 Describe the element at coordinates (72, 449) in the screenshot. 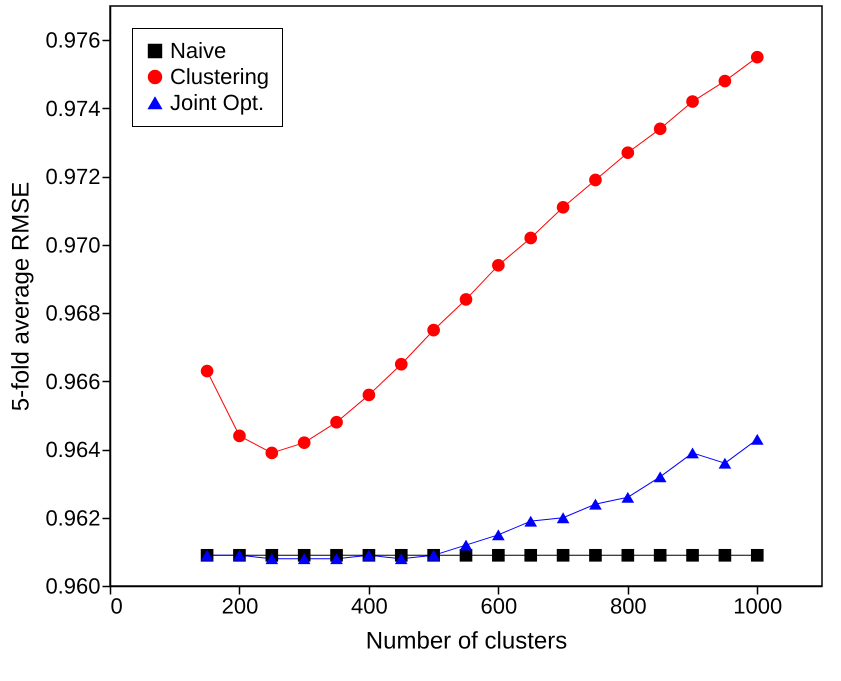

I see `y-tick-label: 0.964` at that location.